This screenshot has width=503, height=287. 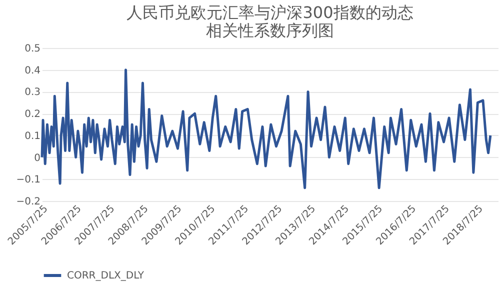 What do you see at coordinates (32, 136) in the screenshot?
I see `y-tick-label: 0.1` at bounding box center [32, 136].